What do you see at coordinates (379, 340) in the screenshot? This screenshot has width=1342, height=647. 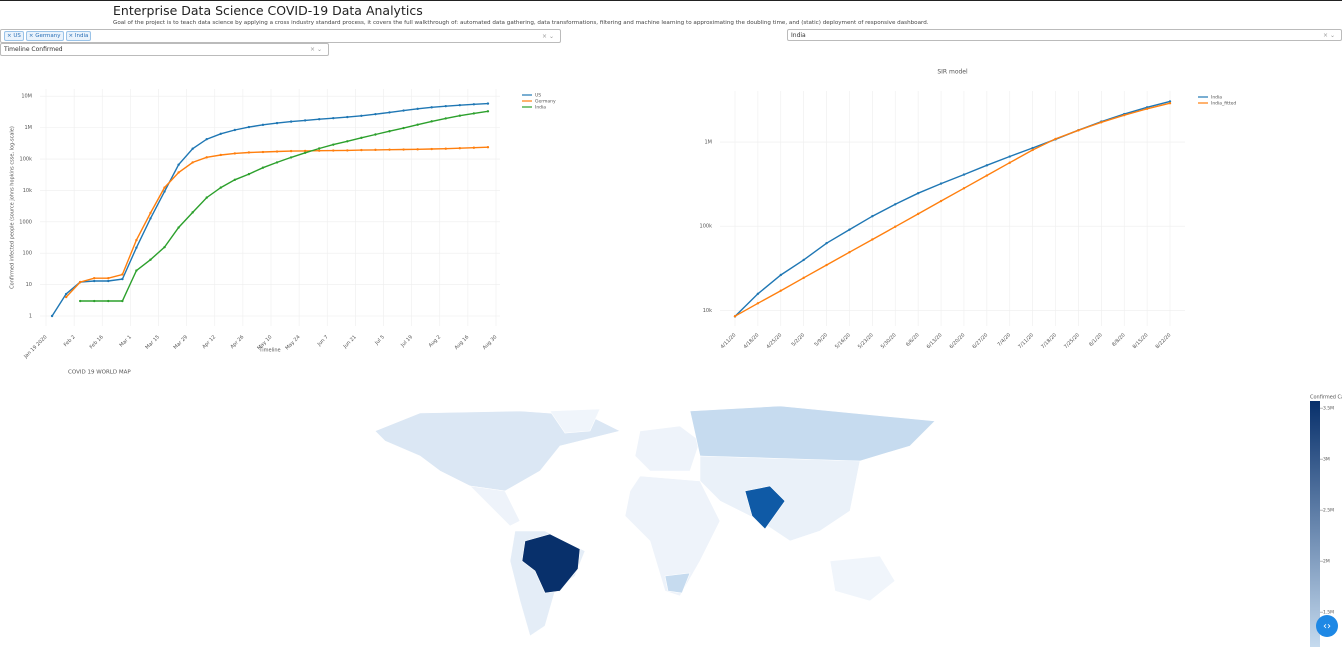 I see `x-tick-label: Jul 5` at bounding box center [379, 340].